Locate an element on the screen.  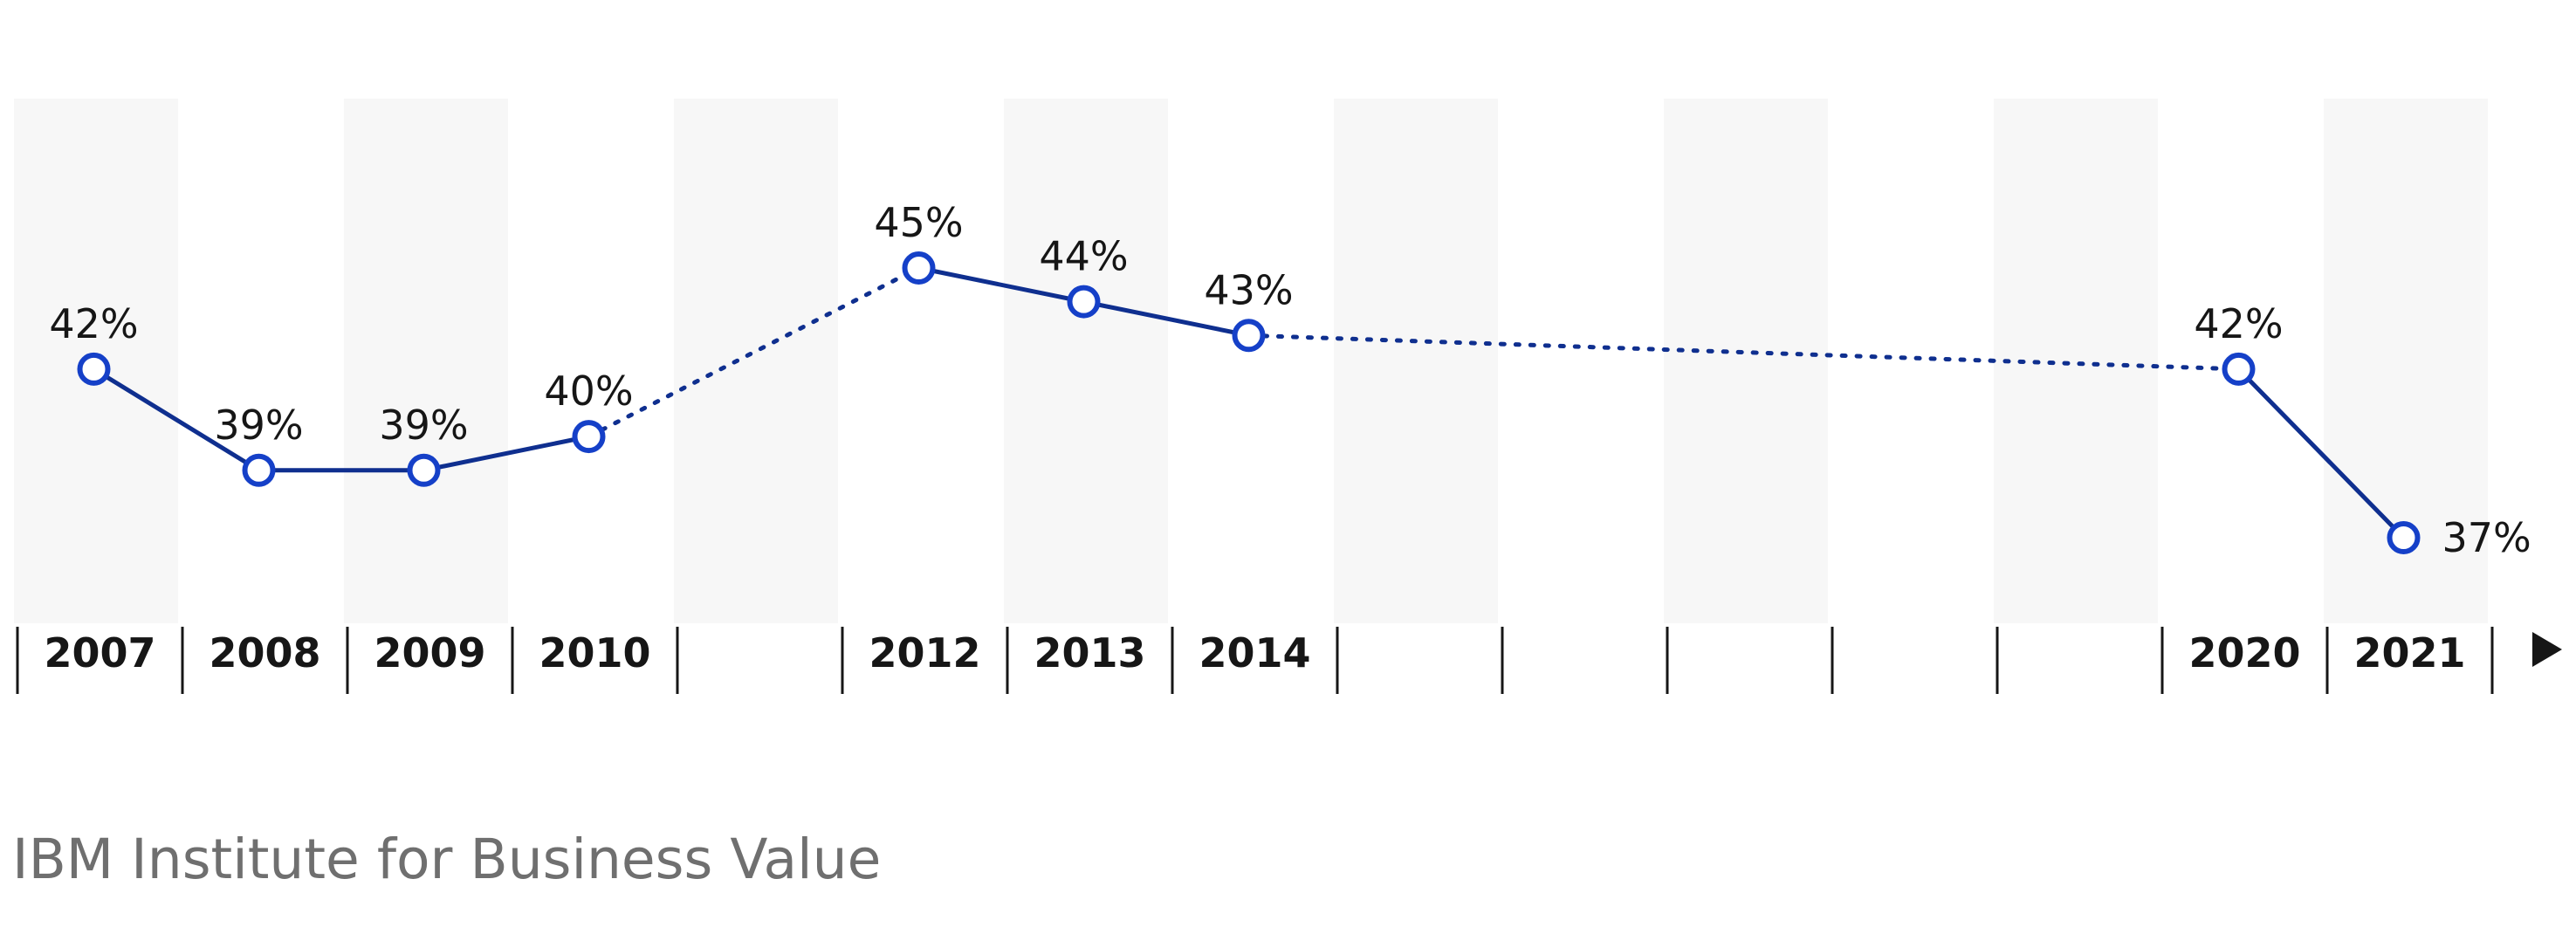
data-label: 44% is located at coordinates (1084, 256).